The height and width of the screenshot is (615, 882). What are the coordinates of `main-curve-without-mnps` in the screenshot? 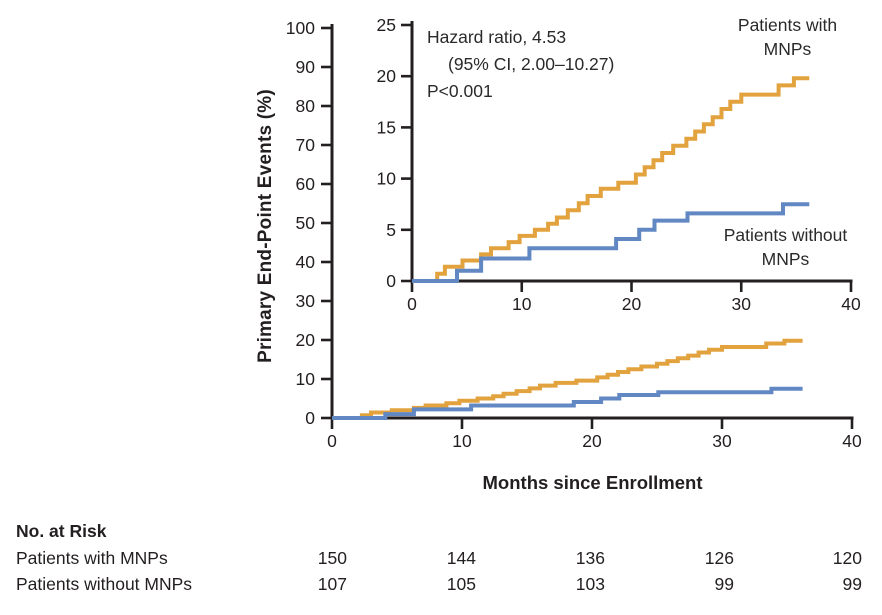 It's located at (567, 403).